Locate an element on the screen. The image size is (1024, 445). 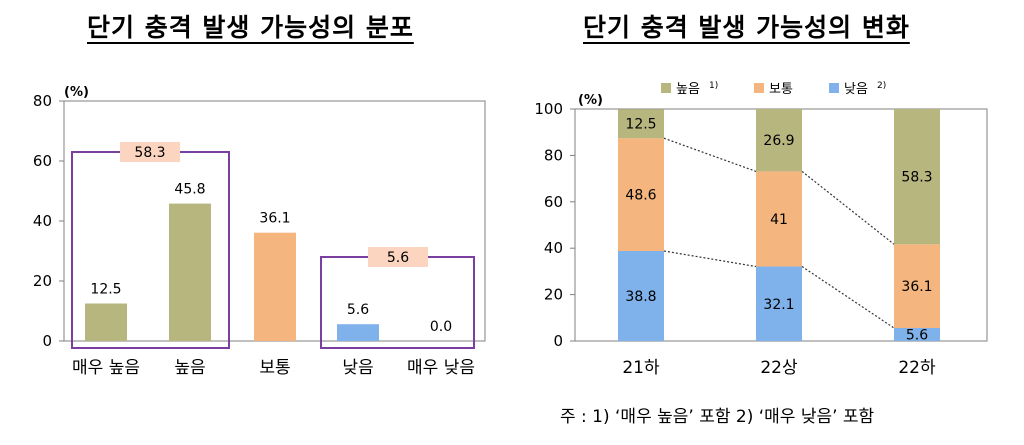
right-segment-value-label: 26.9 is located at coordinates (778, 141).